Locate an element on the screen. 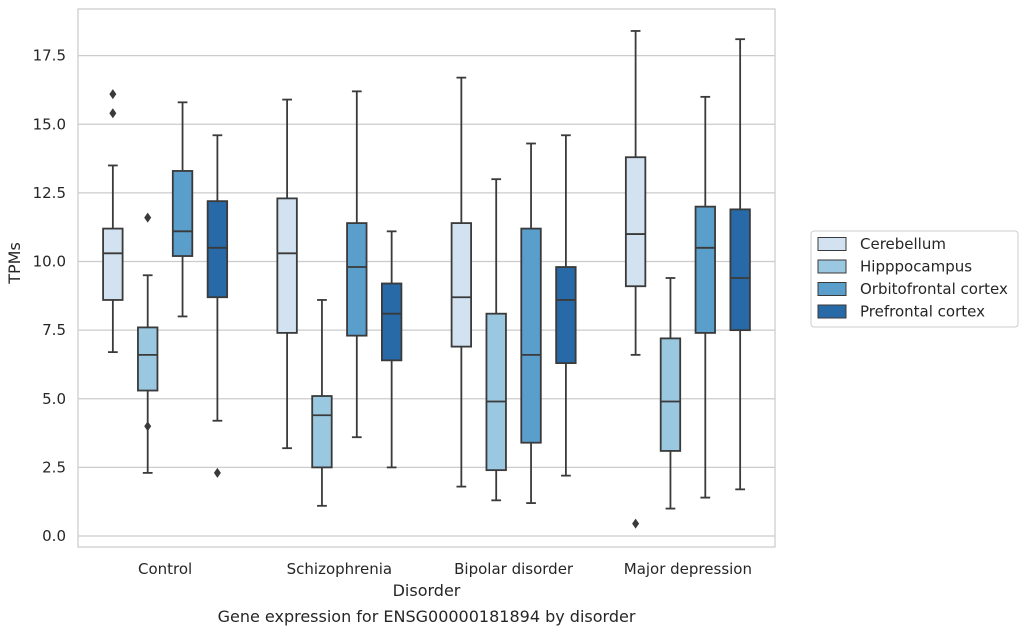 The width and height of the screenshot is (1027, 634). y-tick-label: 12.5 is located at coordinates (49, 193).